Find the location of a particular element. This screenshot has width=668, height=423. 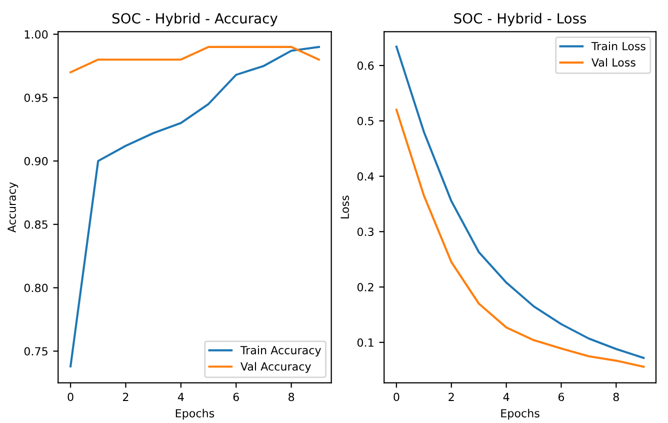

legend-label: Train Loss is located at coordinates (618, 46).